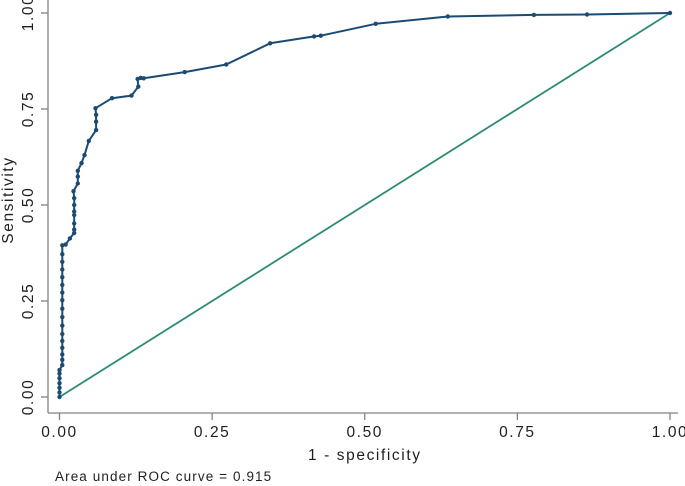  I want to click on y-tick-label: 1.00, so click(28, 15).